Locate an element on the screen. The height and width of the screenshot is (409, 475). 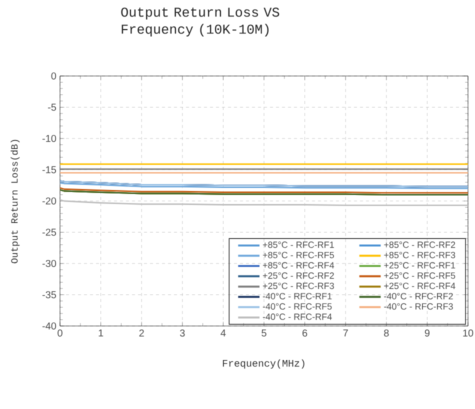
chart-title: Output Return Loss VS Frequency (10K-10M) is located at coordinates (200, 22).